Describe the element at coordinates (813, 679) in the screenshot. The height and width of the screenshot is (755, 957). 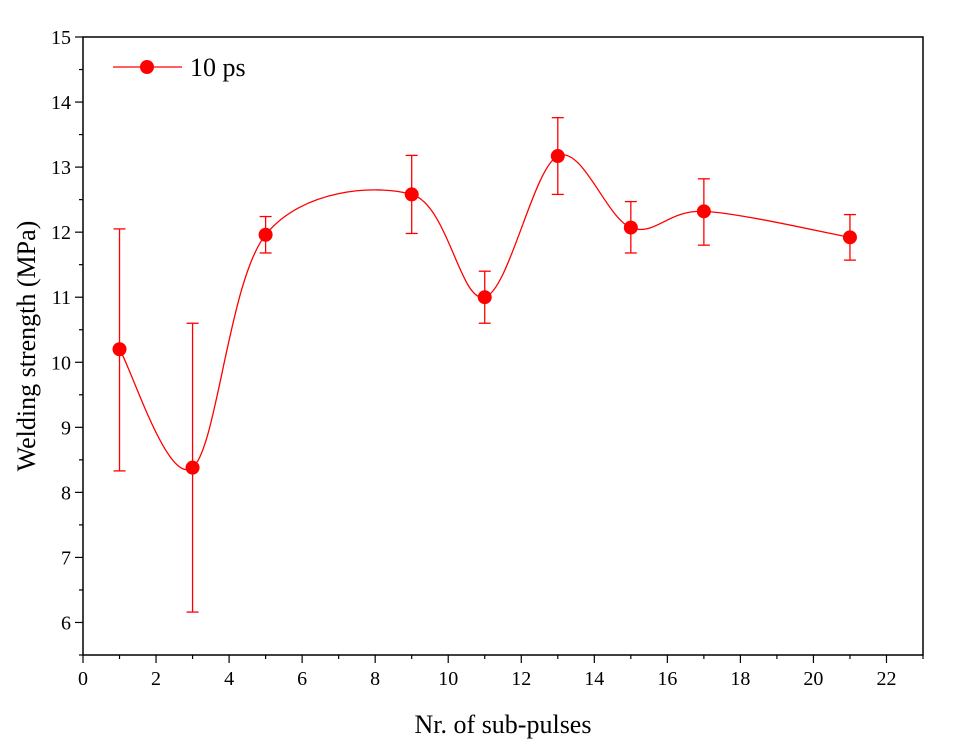
I see `x-tick-label: 20` at that location.